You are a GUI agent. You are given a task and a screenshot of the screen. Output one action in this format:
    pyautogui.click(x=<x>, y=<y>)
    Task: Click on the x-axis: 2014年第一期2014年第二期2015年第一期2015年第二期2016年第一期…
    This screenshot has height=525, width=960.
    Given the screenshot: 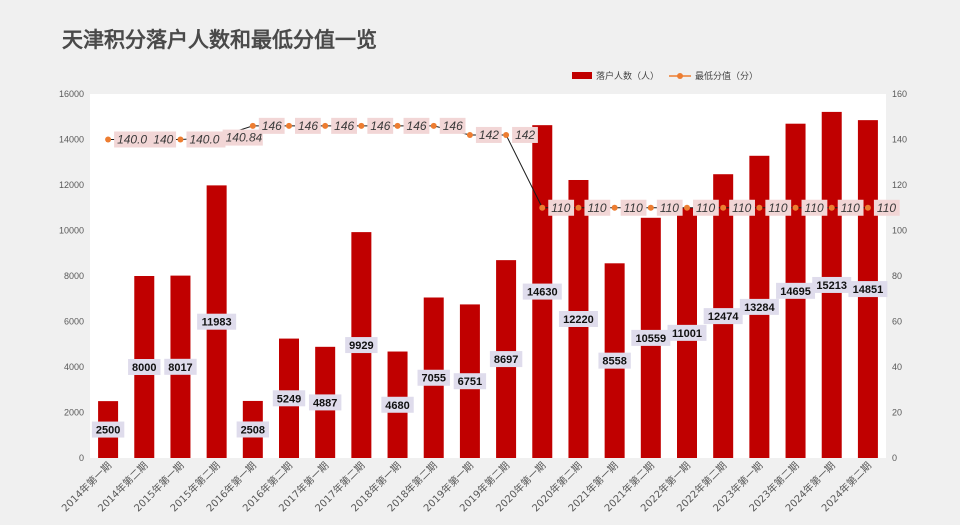 What is the action you would take?
    pyautogui.click(x=466, y=486)
    